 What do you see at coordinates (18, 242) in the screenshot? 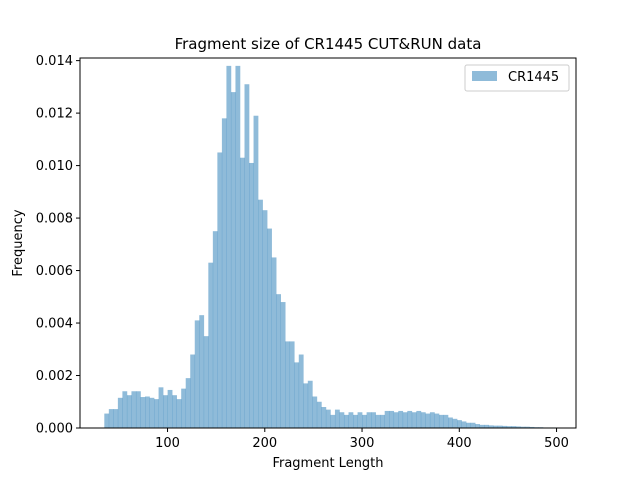
I see `y-axis-title: Frequency` at bounding box center [18, 242].